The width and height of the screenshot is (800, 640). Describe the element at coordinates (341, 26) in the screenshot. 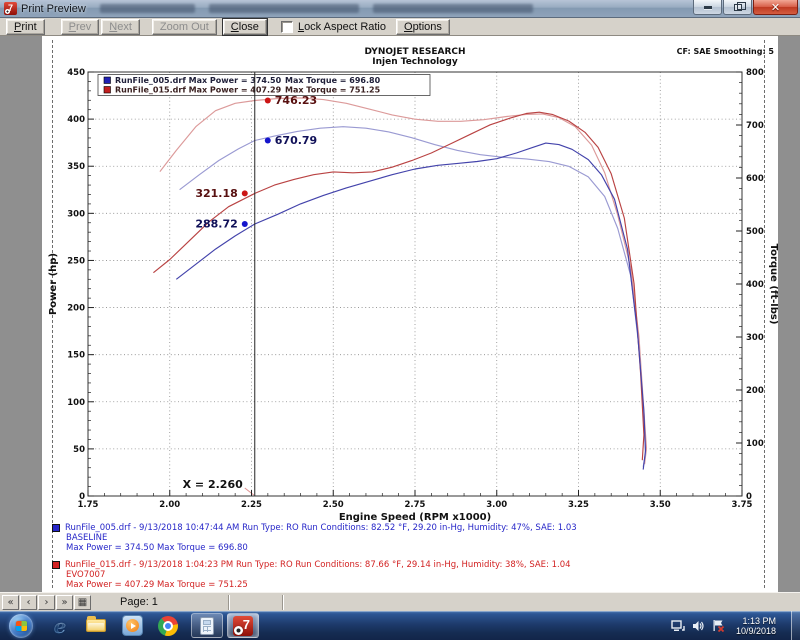

I see `lock-aspect-ratio-label: Lock Aspect Ratio` at that location.